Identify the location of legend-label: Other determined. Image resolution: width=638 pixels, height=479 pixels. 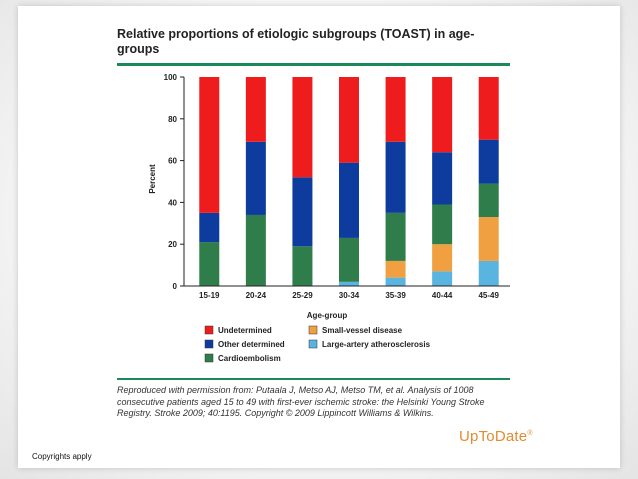
(251, 344).